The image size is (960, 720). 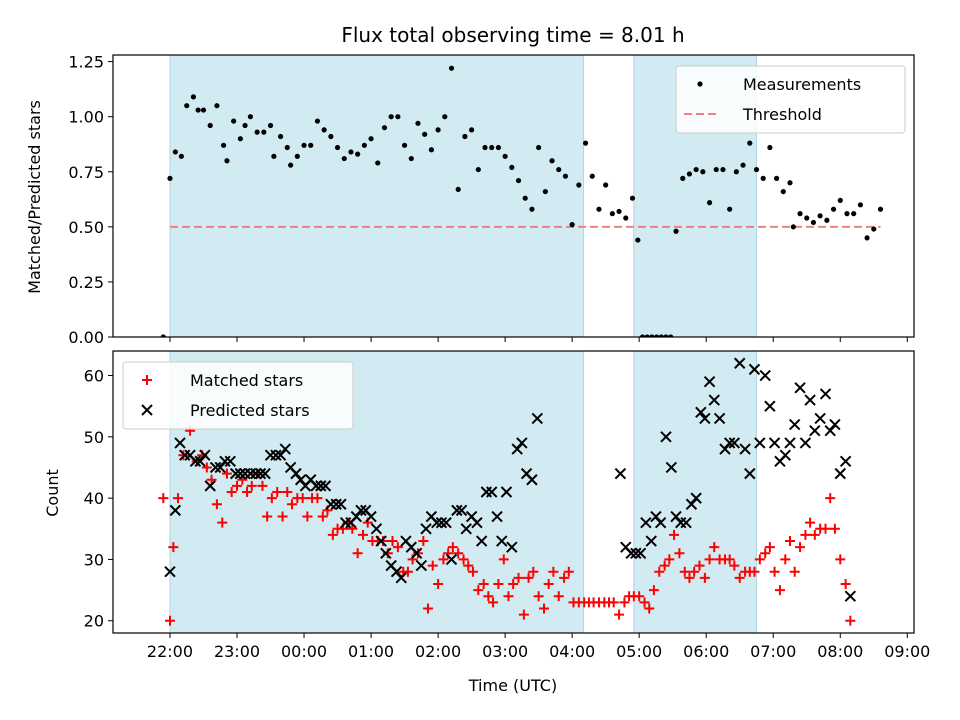 What do you see at coordinates (94, 559) in the screenshot?
I see `y-tick-label: 30` at bounding box center [94, 559].